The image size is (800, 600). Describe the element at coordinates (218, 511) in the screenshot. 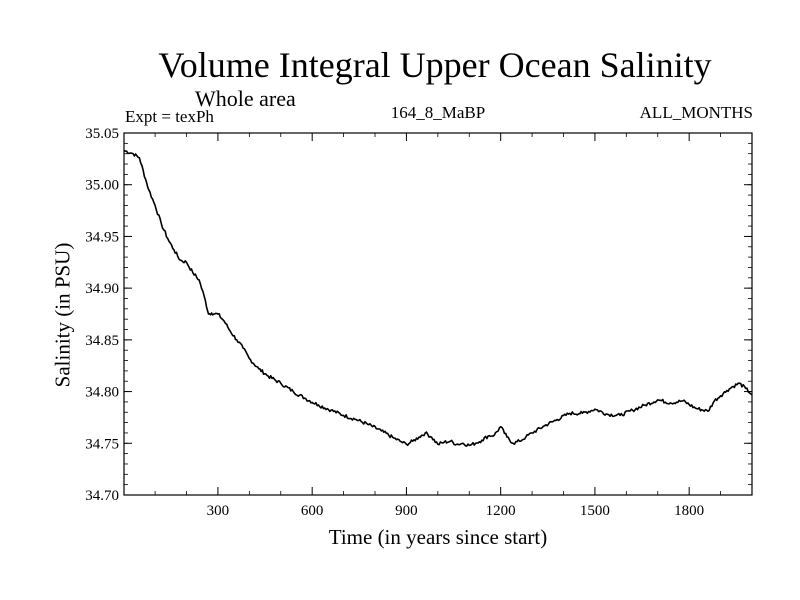

I see `x-tick-label: 300` at that location.